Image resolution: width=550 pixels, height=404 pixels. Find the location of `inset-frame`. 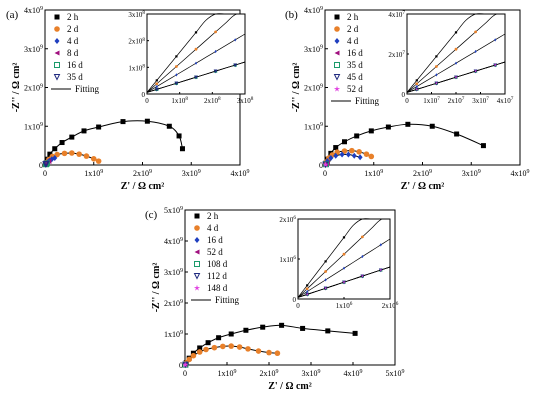

inset-frame is located at coordinates (456, 54).